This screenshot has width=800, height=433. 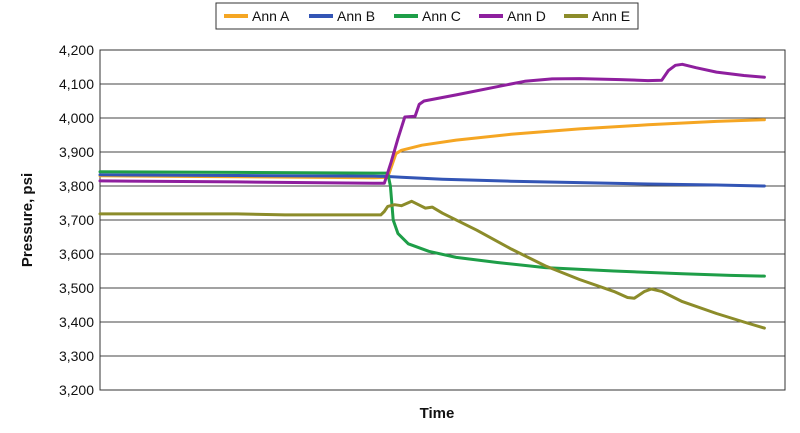 I want to click on y-tick-label: 3,300, so click(x=76, y=356).